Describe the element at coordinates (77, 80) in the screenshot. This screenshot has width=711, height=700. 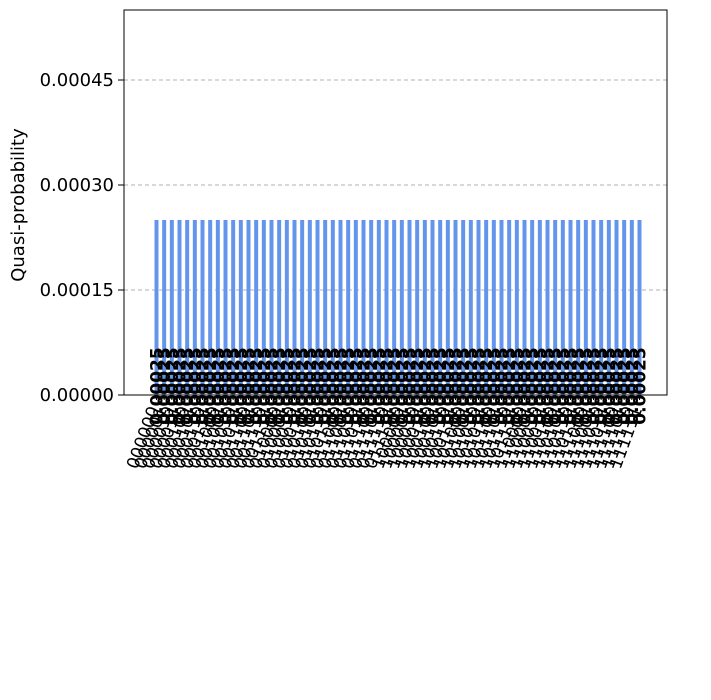
I see `y-tick-label: 0.00045` at that location.